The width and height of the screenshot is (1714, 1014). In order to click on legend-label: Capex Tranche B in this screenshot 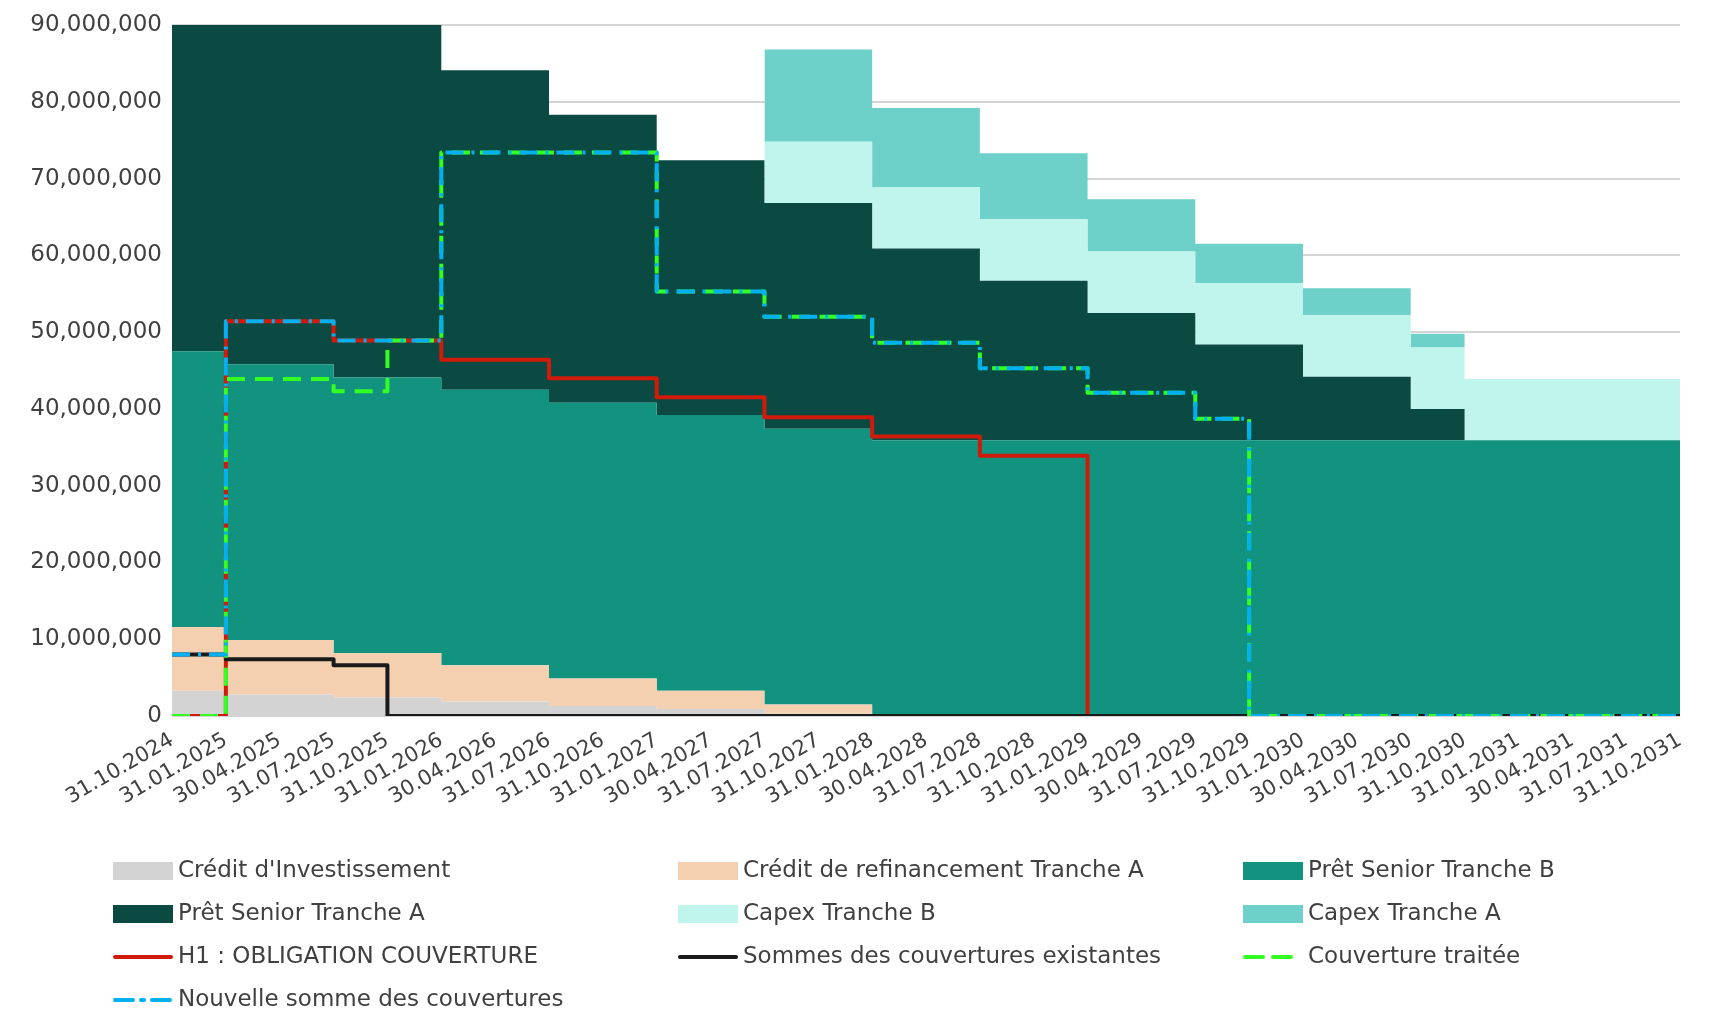, I will do `click(839, 911)`.